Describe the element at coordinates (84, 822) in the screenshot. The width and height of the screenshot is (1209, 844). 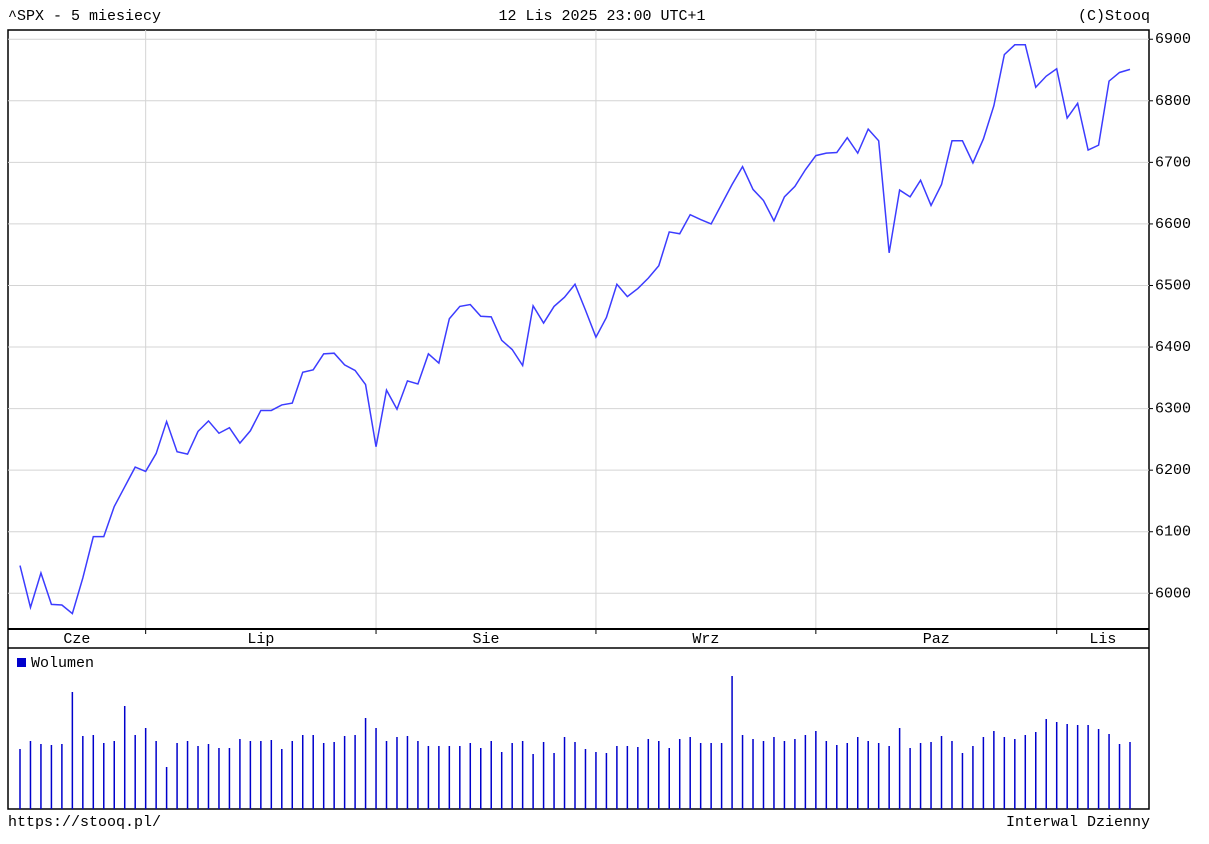
I see `footer-url: https://stooq.pl/` at that location.